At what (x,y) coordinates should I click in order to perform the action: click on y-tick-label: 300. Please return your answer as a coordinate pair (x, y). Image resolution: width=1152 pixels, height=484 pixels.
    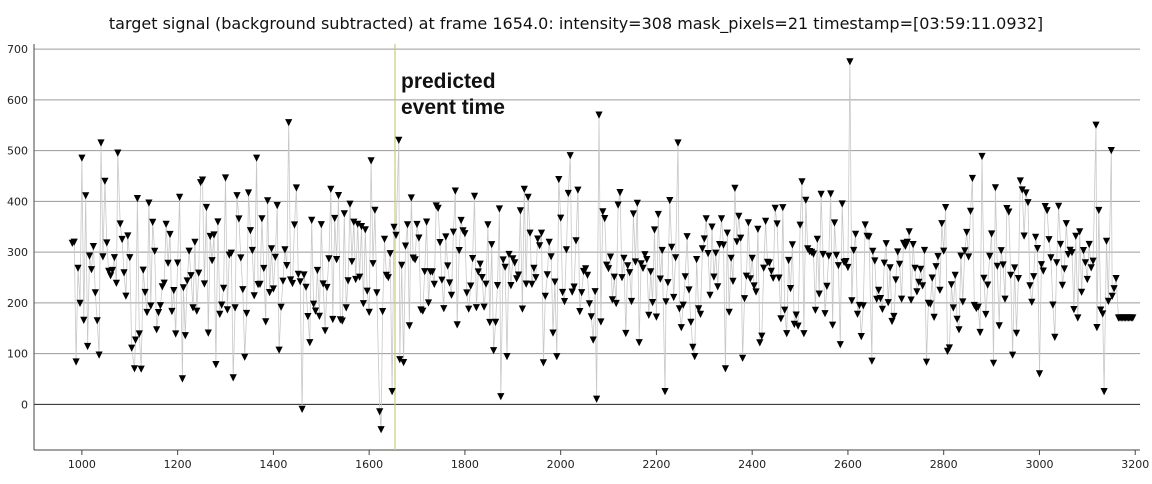
    Looking at the image, I should click on (17, 252).